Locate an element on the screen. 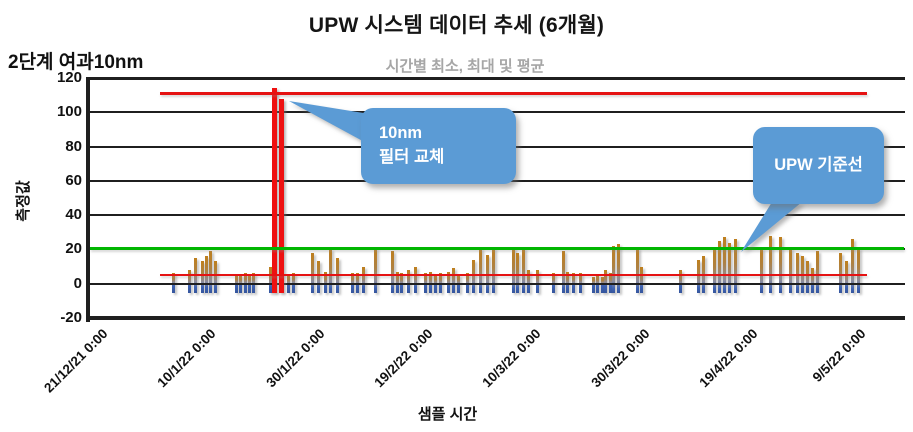 The height and width of the screenshot is (432, 913). y-axis-title: 측정값 is located at coordinates (23, 201).